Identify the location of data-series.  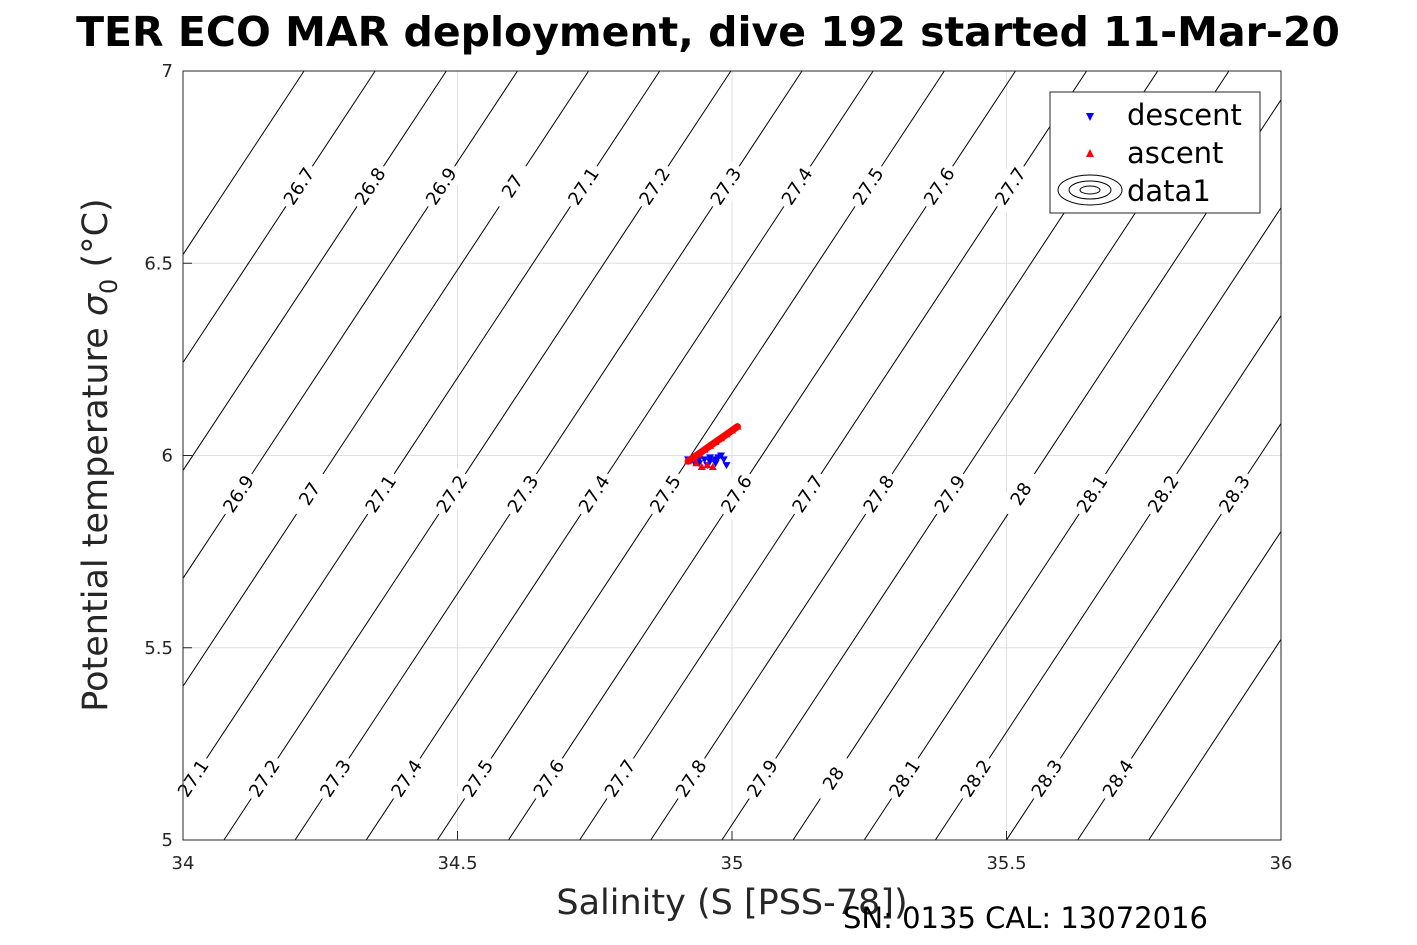
(713, 446).